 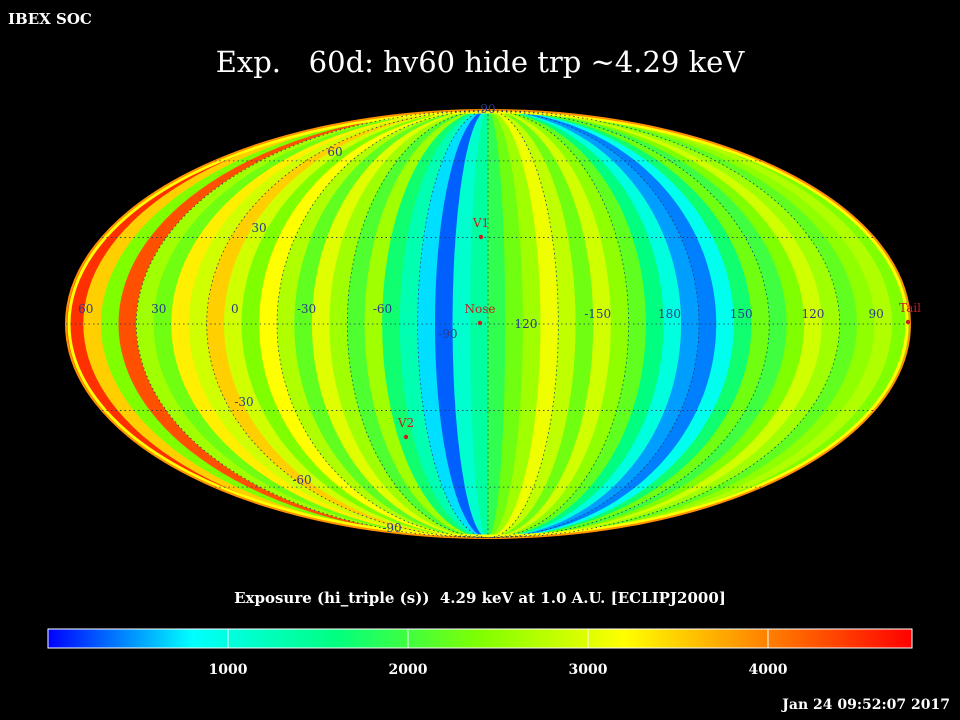 I want to click on longitude-label: -150, so click(x=597, y=314).